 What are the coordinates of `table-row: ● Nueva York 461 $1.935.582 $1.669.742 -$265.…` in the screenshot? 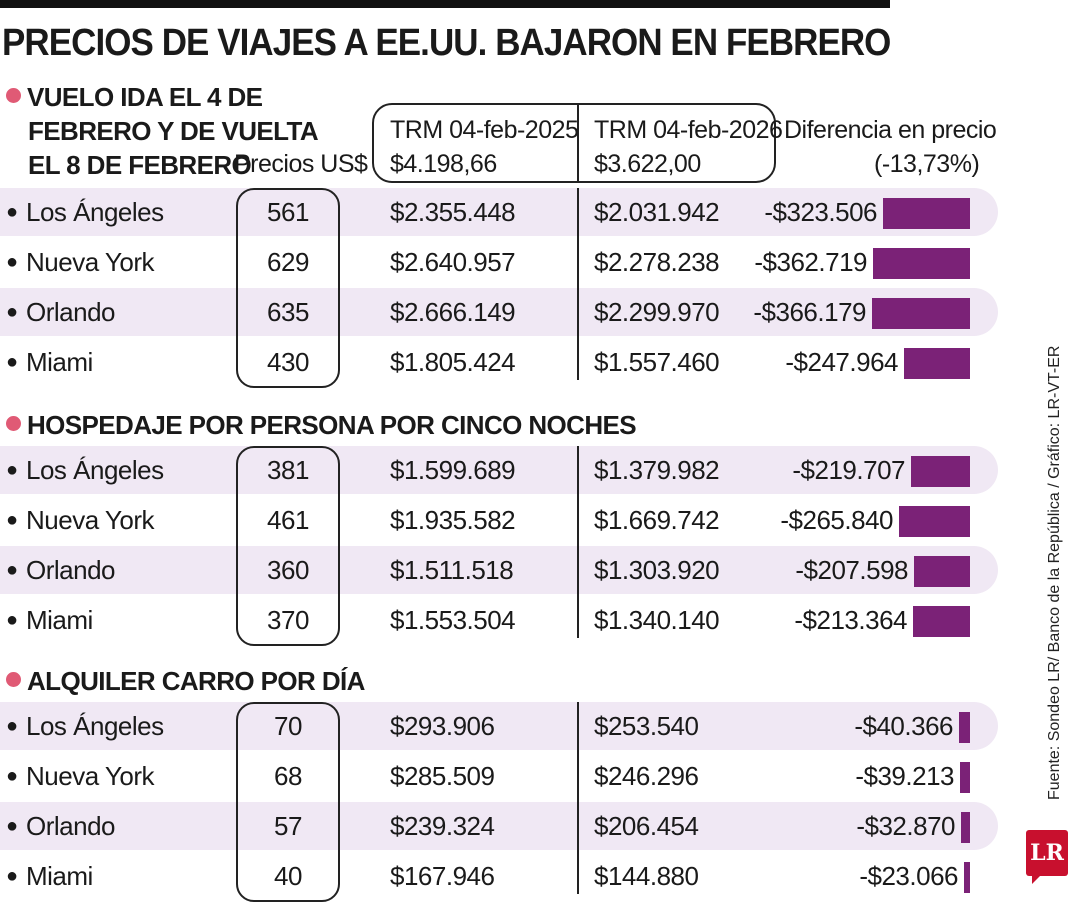 It's located at (499, 520).